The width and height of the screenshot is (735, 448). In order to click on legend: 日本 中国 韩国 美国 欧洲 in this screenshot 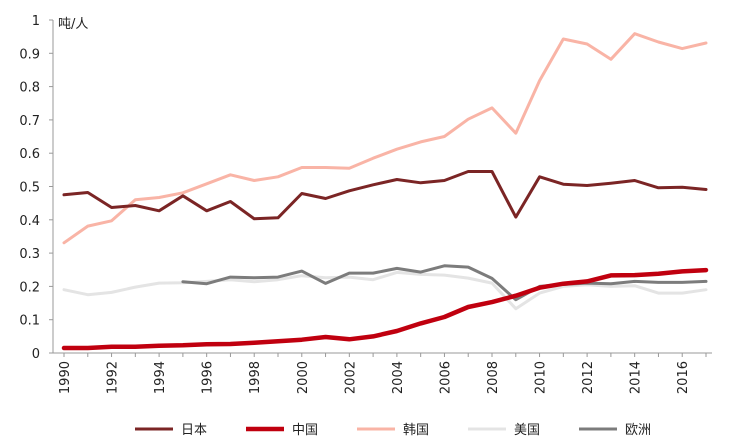, I will do `click(393, 430)`.